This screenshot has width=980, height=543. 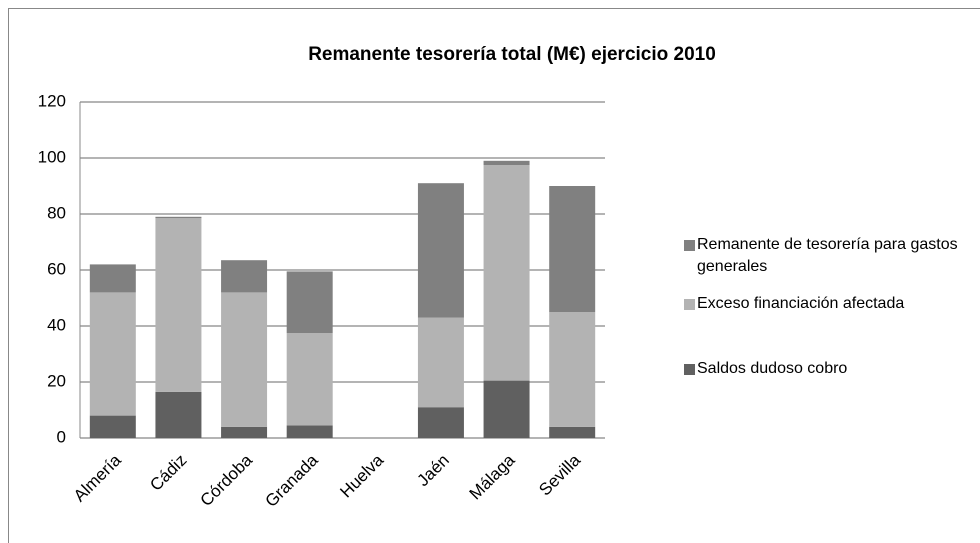 What do you see at coordinates (772, 368) in the screenshot?
I see `legend-label: Saldos dudoso cobro` at bounding box center [772, 368].